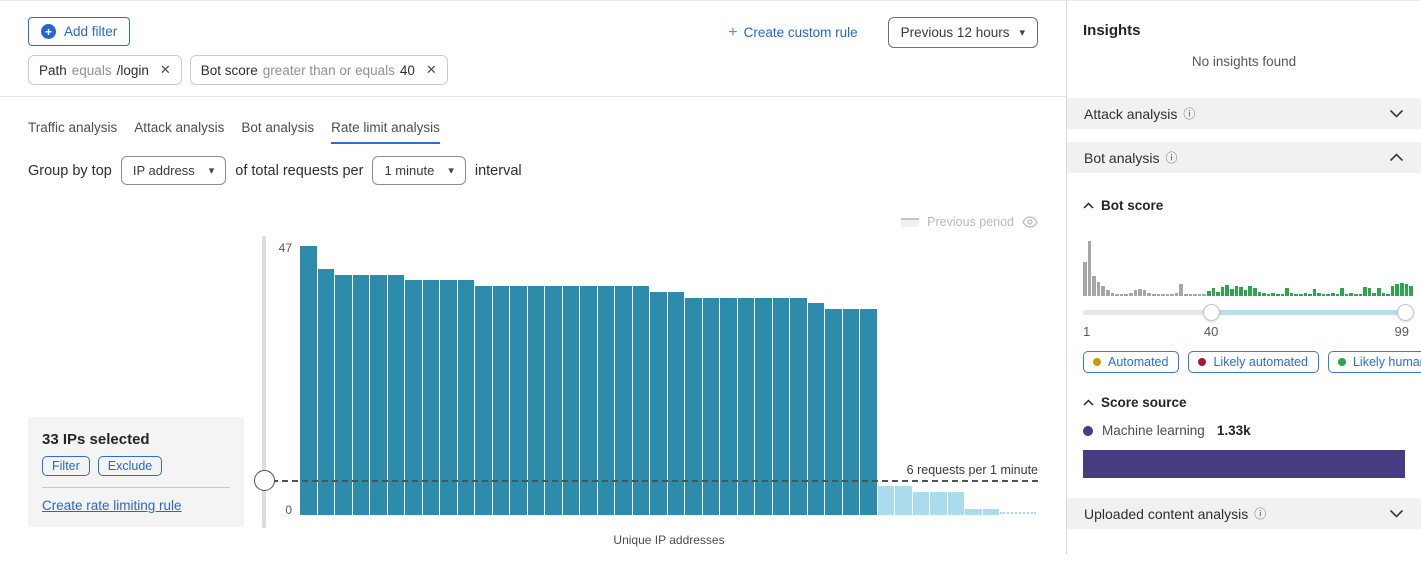 The height and width of the screenshot is (562, 1421). What do you see at coordinates (130, 466) in the screenshot?
I see `exclude-button: Exclude` at bounding box center [130, 466].